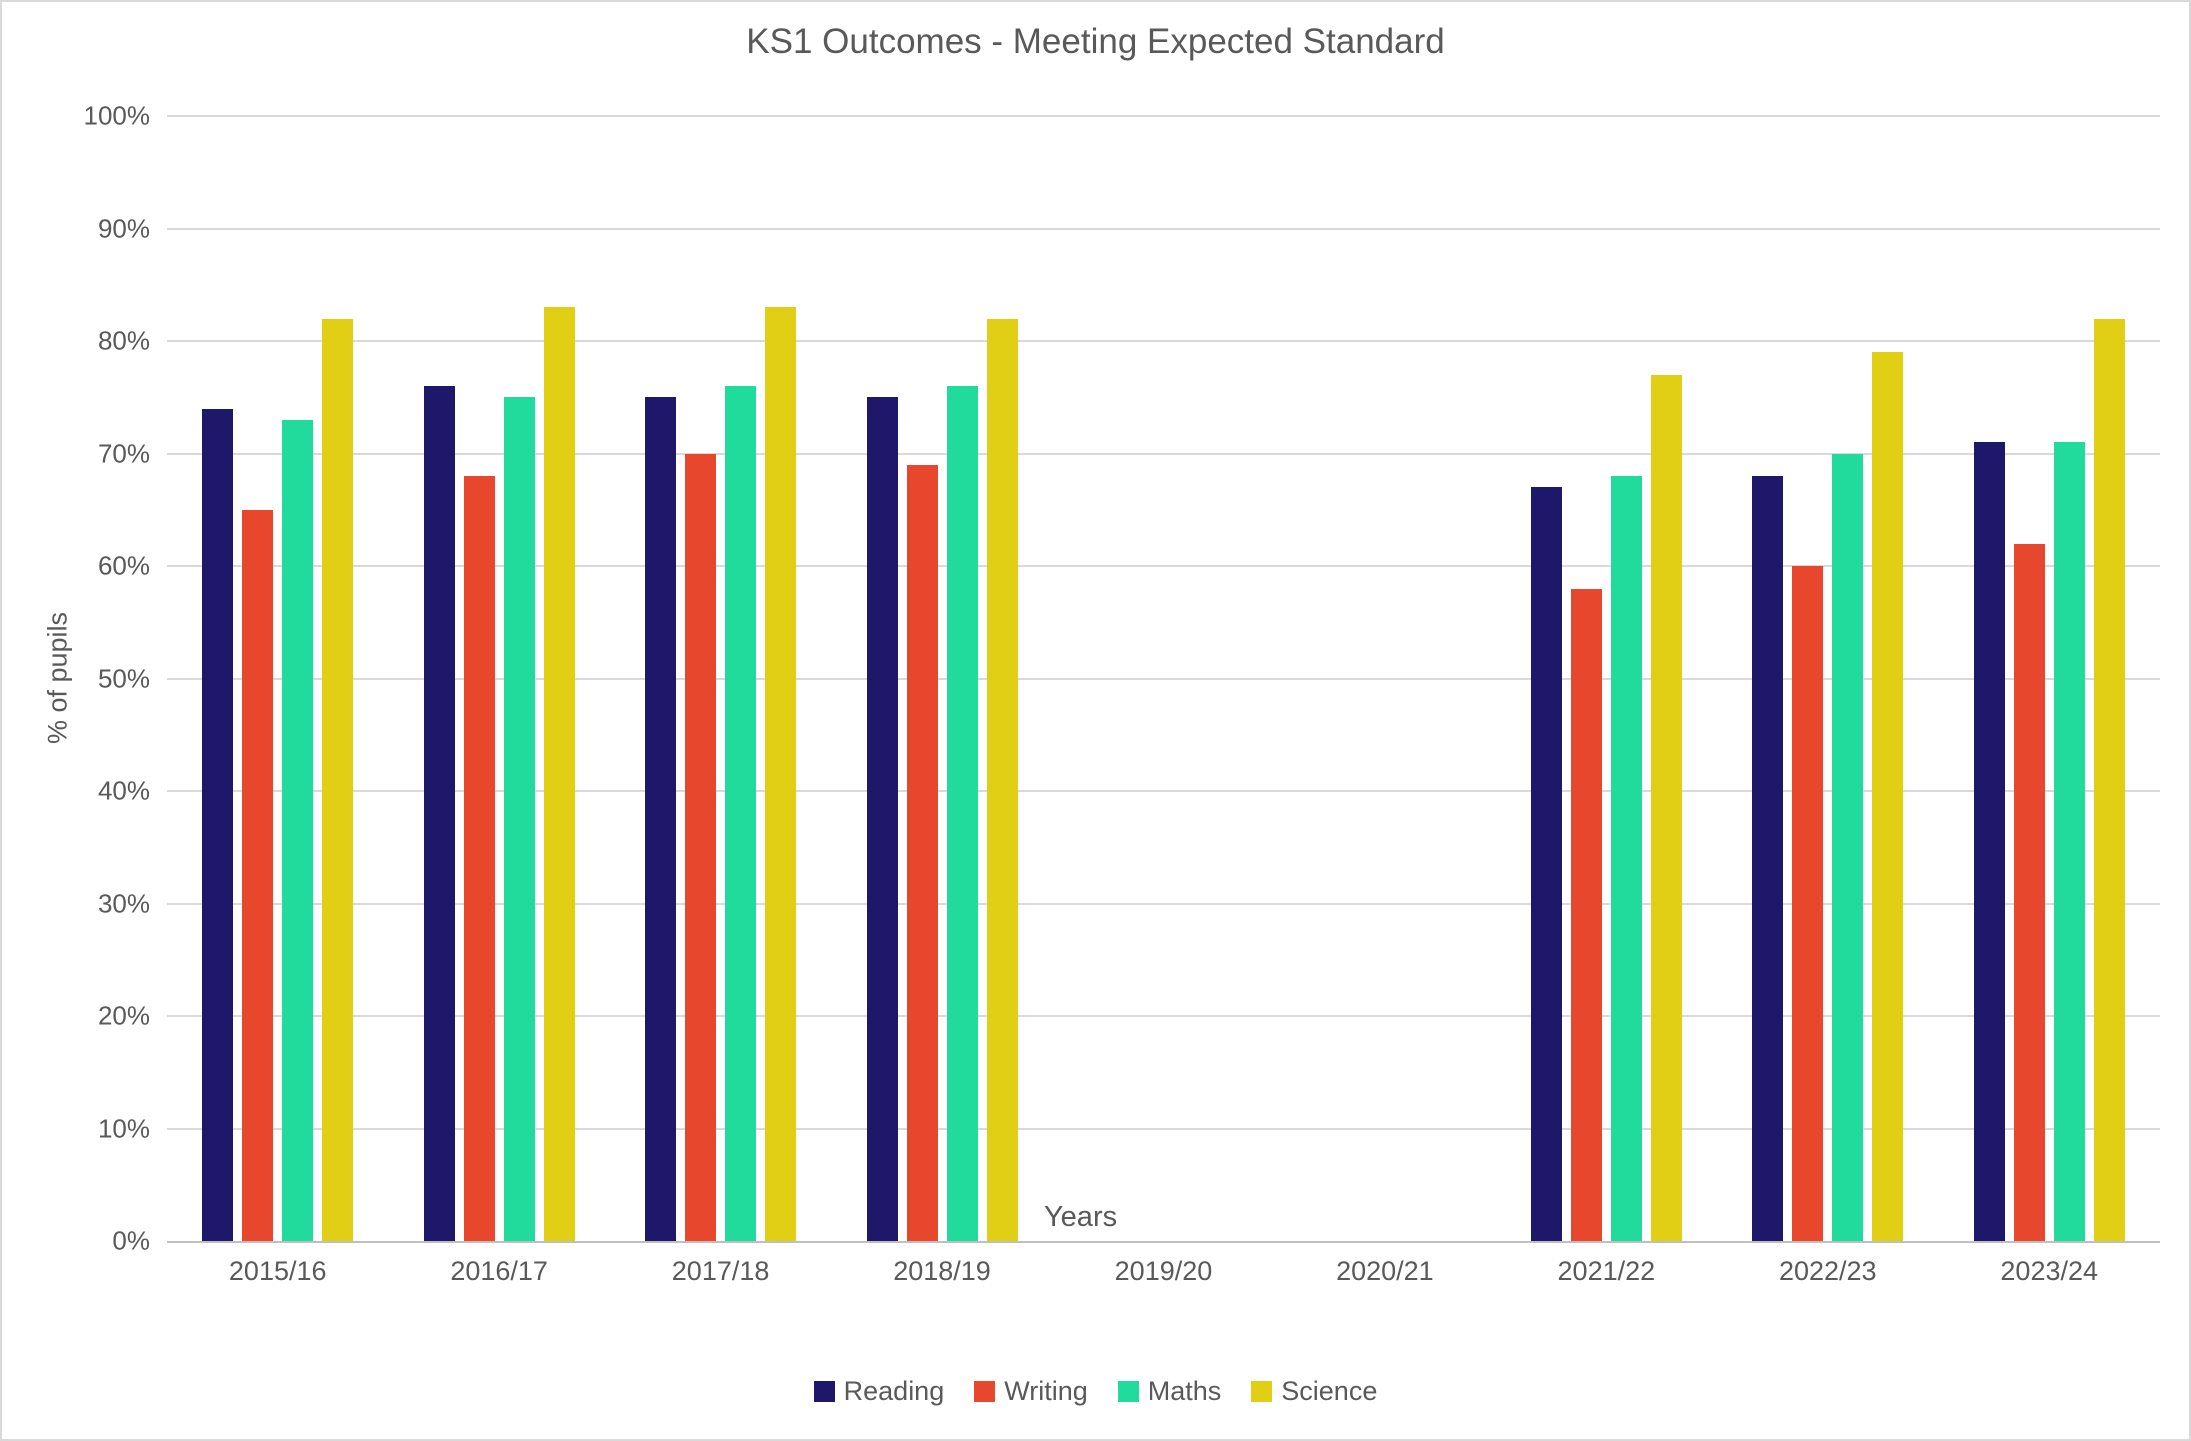 The height and width of the screenshot is (1441, 2191). What do you see at coordinates (781, 774) in the screenshot?
I see `bar-science-2017/18` at bounding box center [781, 774].